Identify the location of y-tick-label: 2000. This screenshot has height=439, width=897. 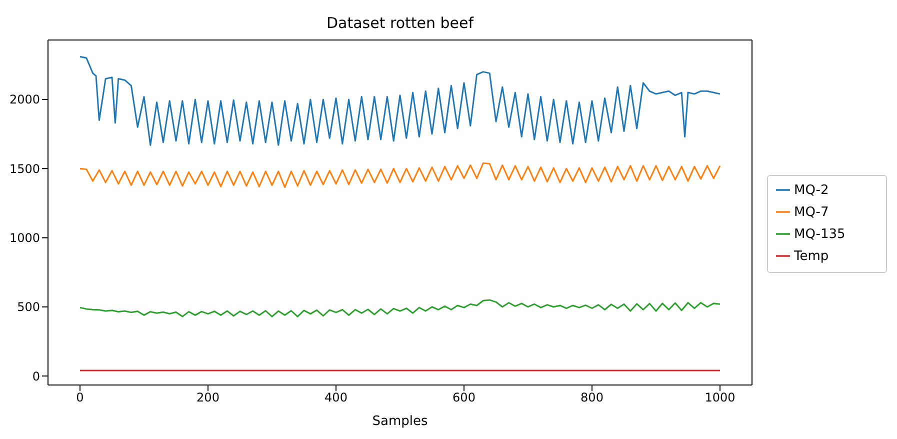
(24, 99).